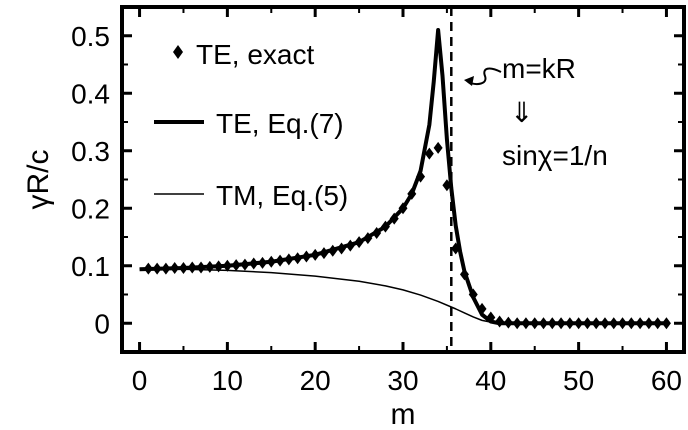 The width and height of the screenshot is (688, 430). I want to click on annotation-pointer, so click(484, 76).